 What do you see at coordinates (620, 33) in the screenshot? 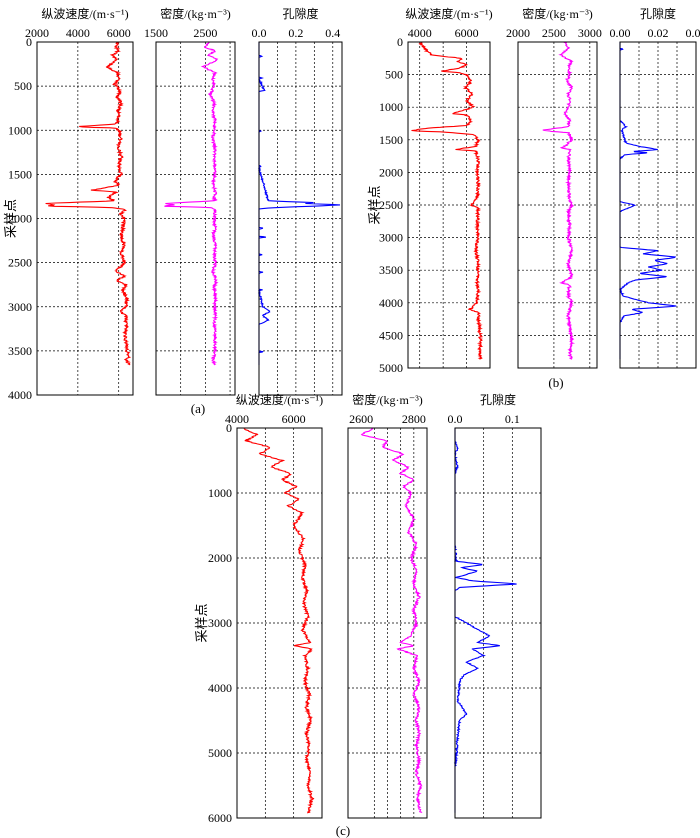
I see `x-tick-label: 0.00` at bounding box center [620, 33].